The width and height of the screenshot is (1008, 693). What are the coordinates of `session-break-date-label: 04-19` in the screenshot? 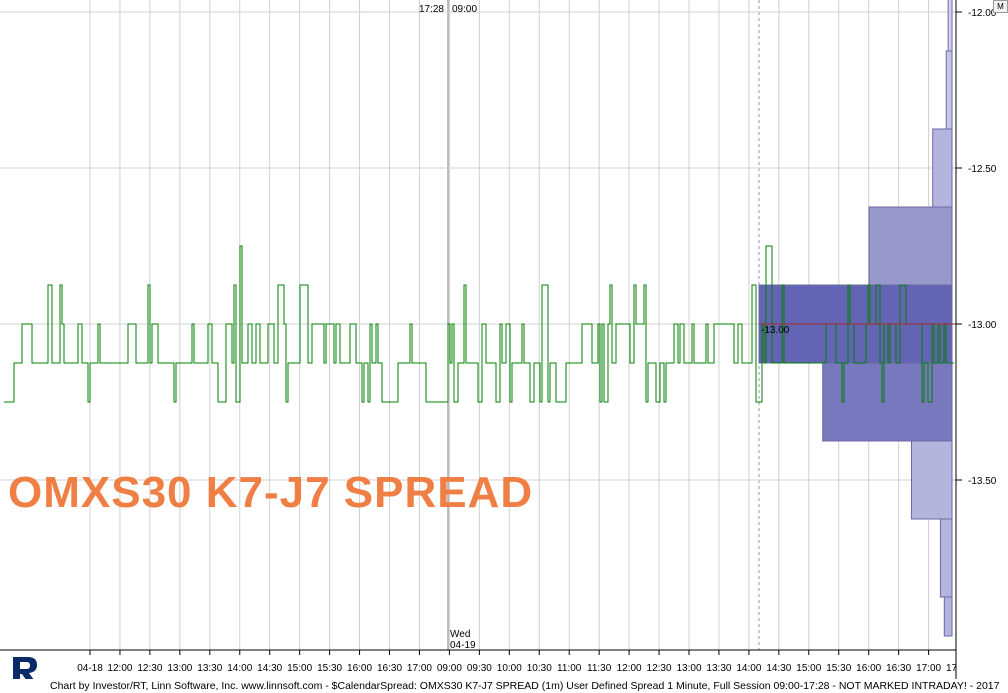 It's located at (463, 645).